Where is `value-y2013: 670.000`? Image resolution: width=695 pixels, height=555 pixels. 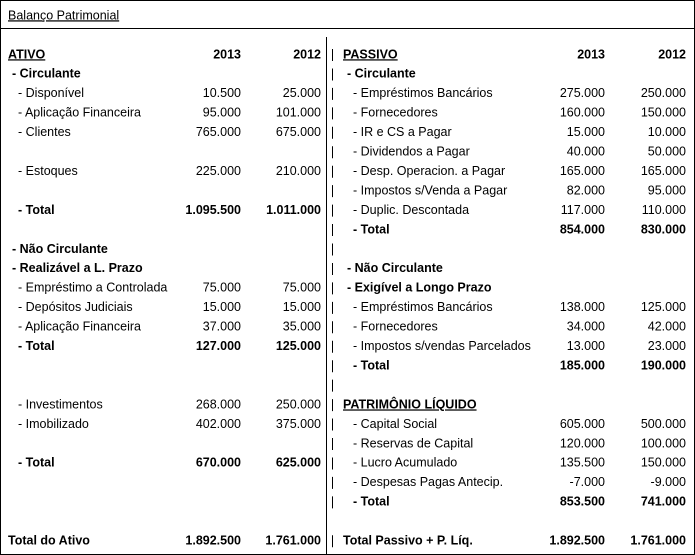
value-y2013: 670.000 is located at coordinates (218, 463).